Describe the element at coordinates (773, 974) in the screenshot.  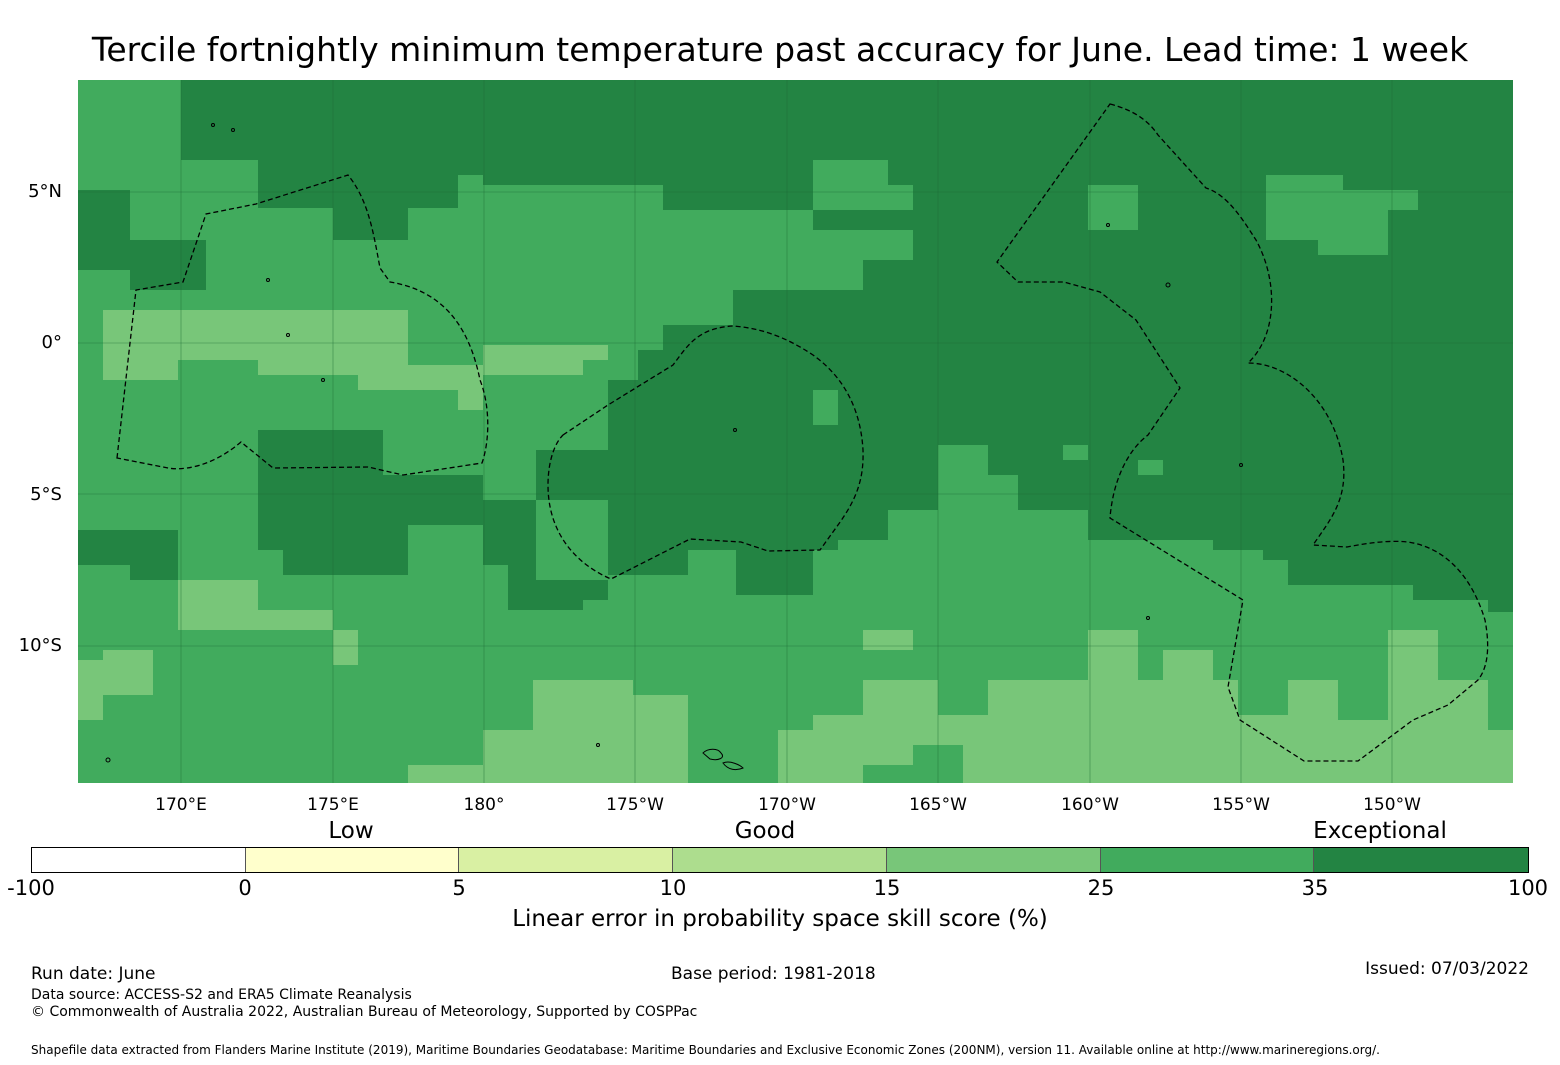
I see `base-period: Base period: 1981-2018` at that location.